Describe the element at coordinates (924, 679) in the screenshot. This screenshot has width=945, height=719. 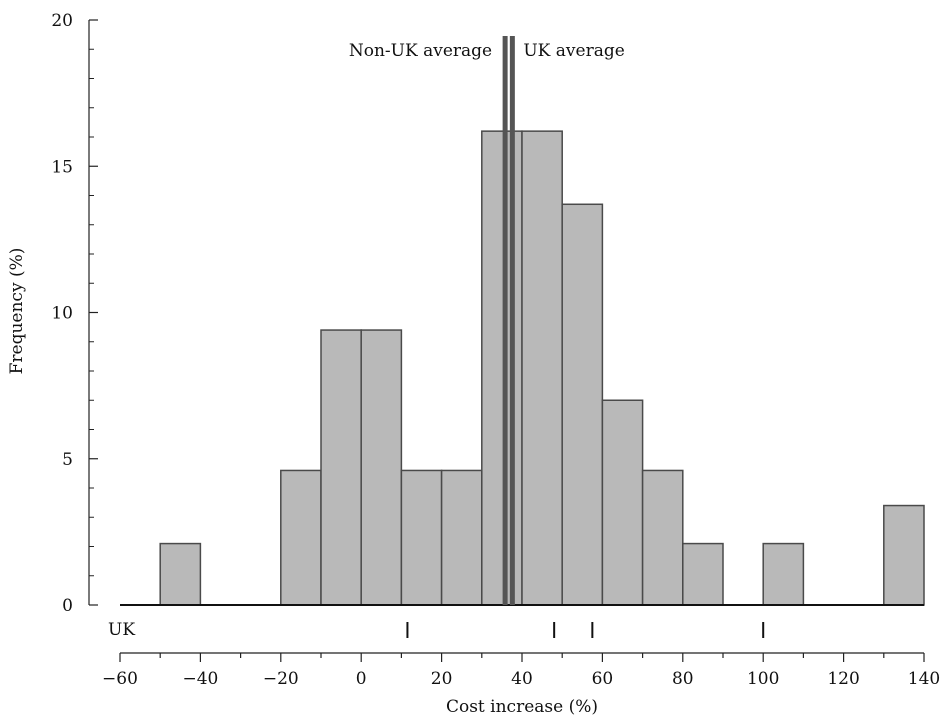
I see `x-tick-label: 140` at that location.